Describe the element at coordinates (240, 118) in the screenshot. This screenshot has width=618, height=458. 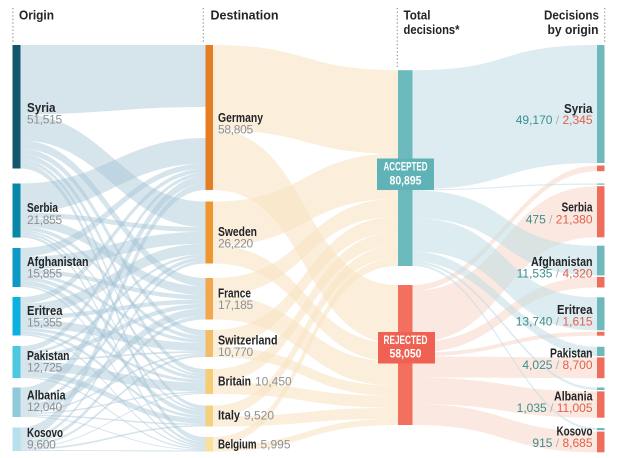
I see `svg-text: Germany` at that location.